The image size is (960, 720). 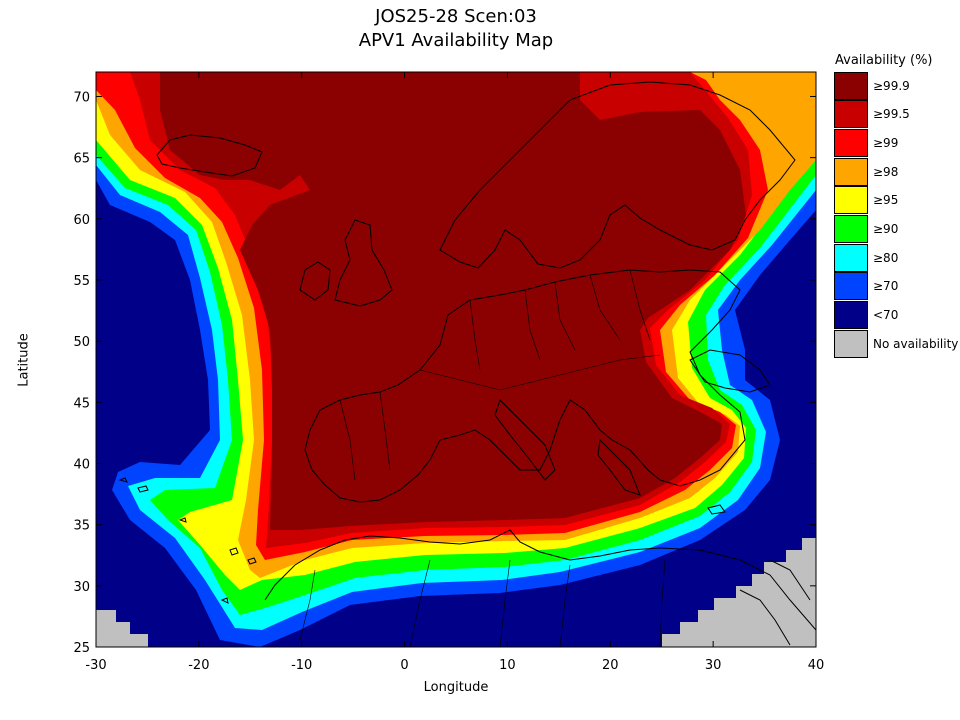 What do you see at coordinates (81, 526) in the screenshot?
I see `y-tick-label: 35` at bounding box center [81, 526].